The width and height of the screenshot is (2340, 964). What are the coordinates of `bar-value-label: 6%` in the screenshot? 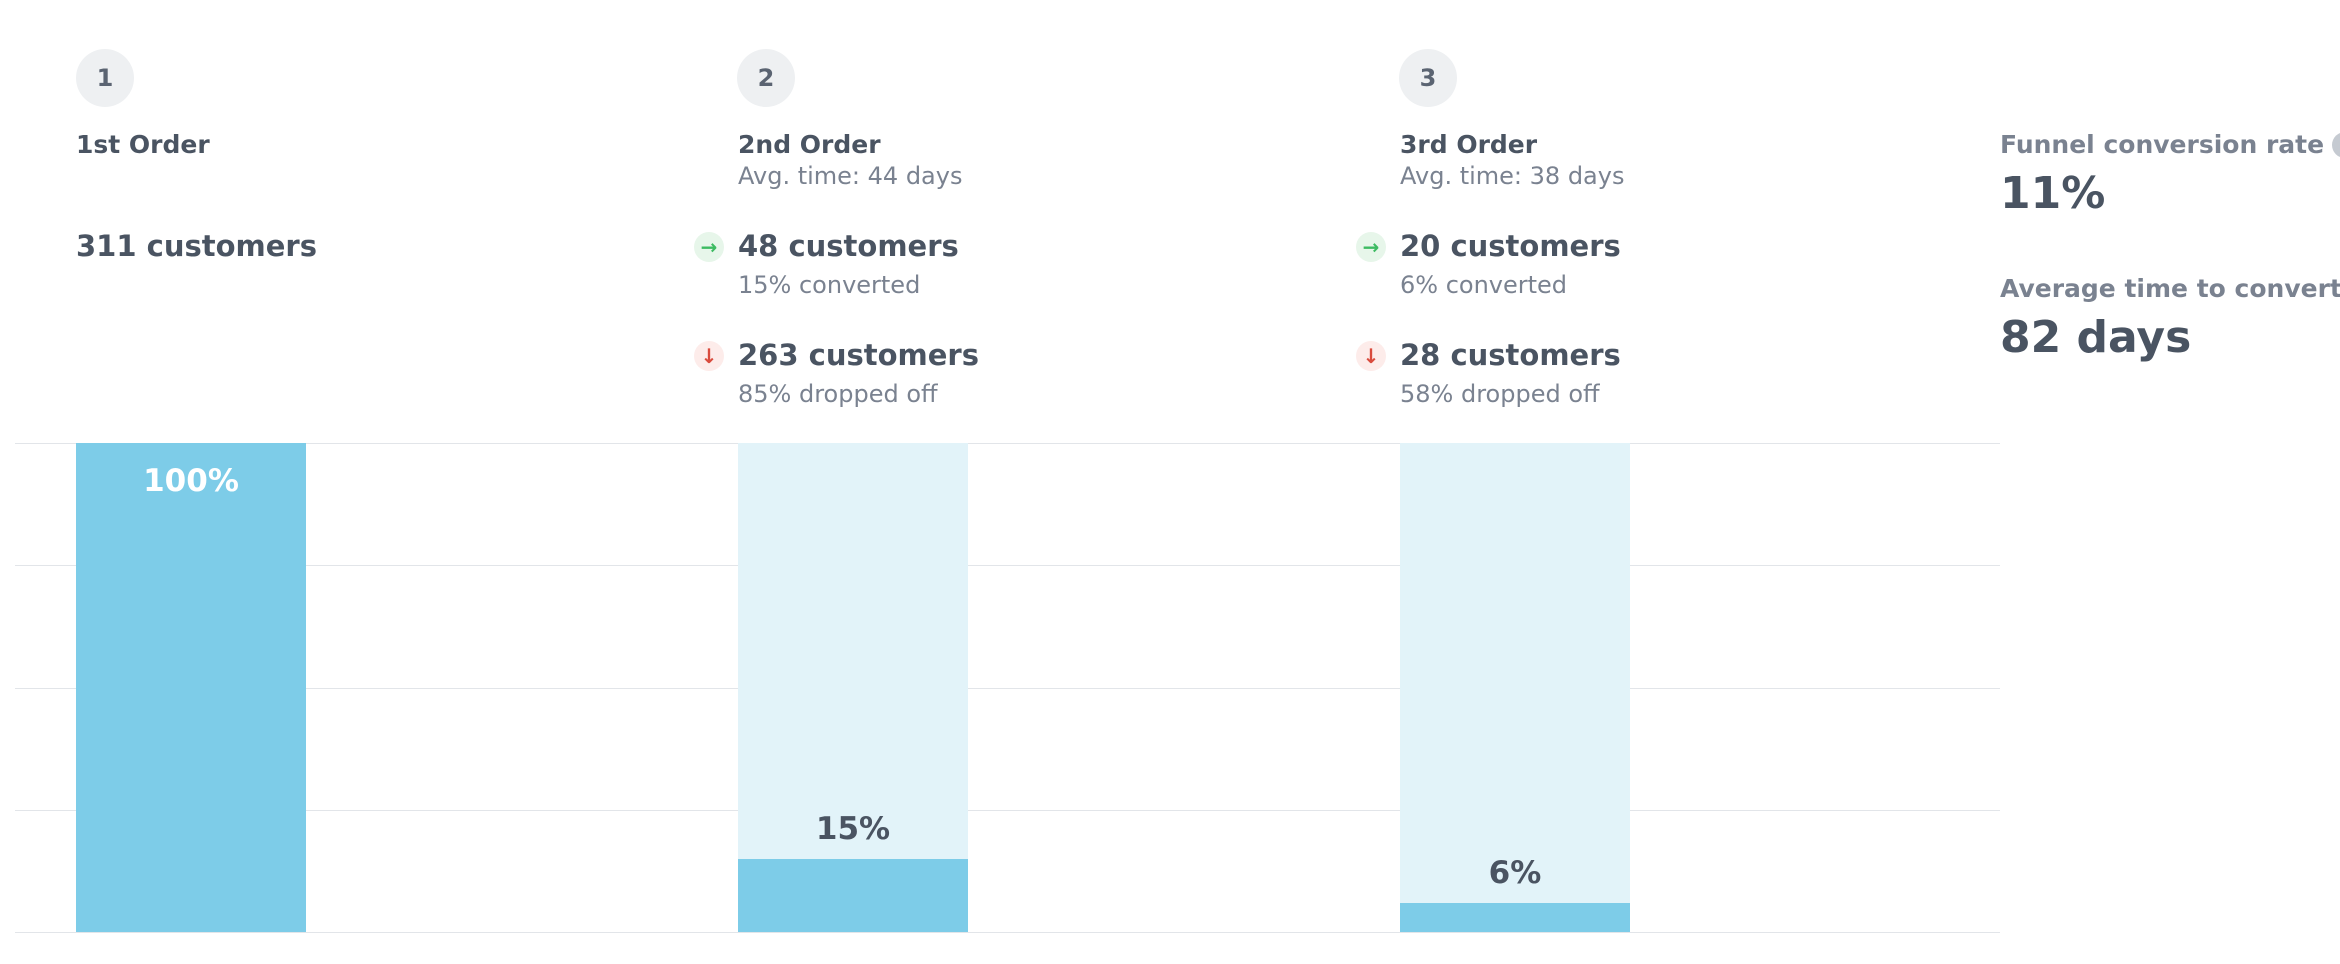 It's located at (1515, 873).